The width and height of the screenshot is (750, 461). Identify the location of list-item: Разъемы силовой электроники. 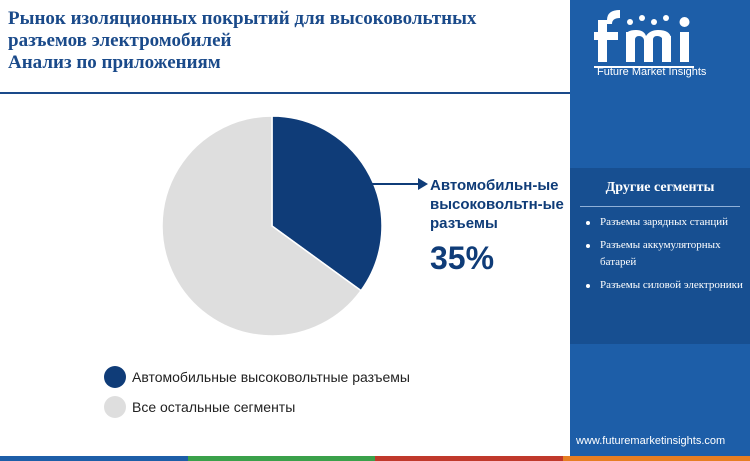
(664, 285).